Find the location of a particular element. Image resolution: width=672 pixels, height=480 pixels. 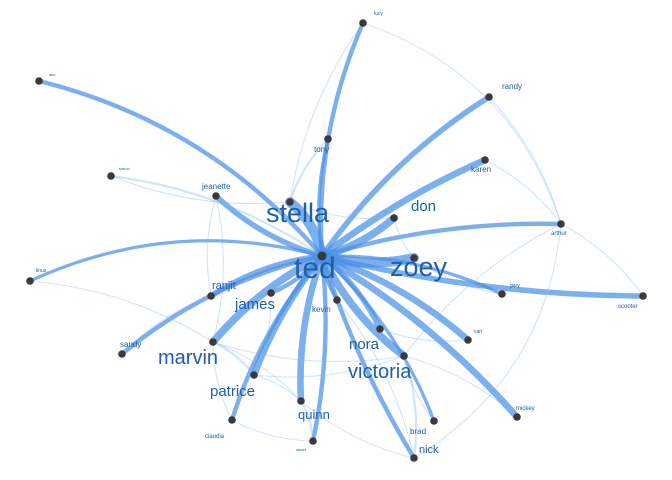

node-label-quinn: quinn is located at coordinates (314, 414).